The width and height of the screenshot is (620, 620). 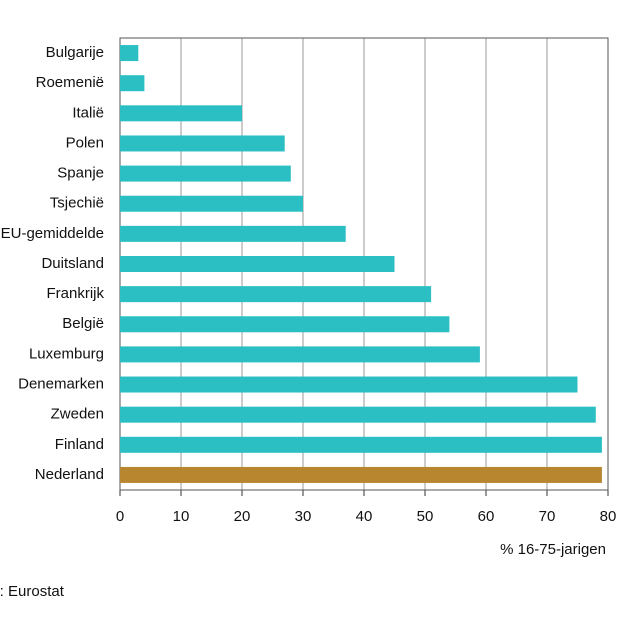 I want to click on x-axis-label: % 16-75-jarigen, so click(x=553, y=549).